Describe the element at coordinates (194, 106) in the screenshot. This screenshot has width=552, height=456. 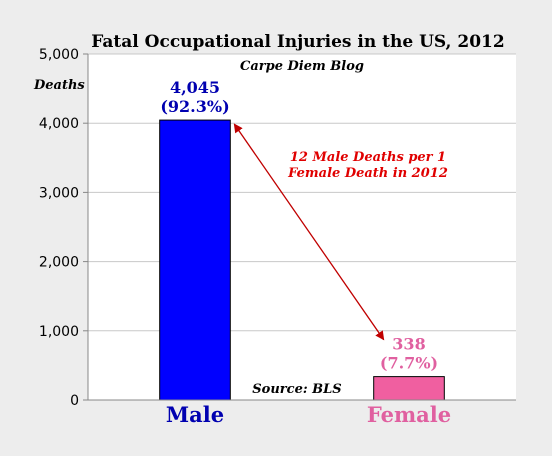
I see `data-label: (92.3%)` at that location.